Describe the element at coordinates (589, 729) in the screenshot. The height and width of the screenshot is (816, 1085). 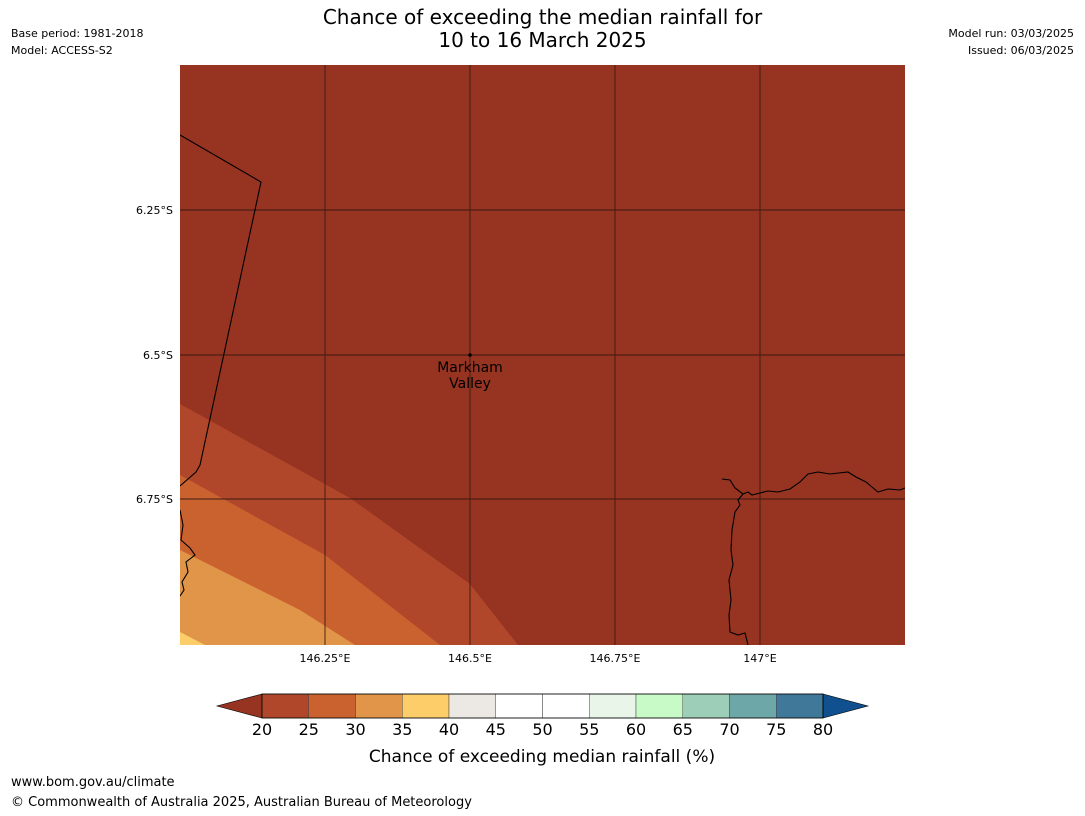
I see `colorbar-tick-label: 55` at that location.